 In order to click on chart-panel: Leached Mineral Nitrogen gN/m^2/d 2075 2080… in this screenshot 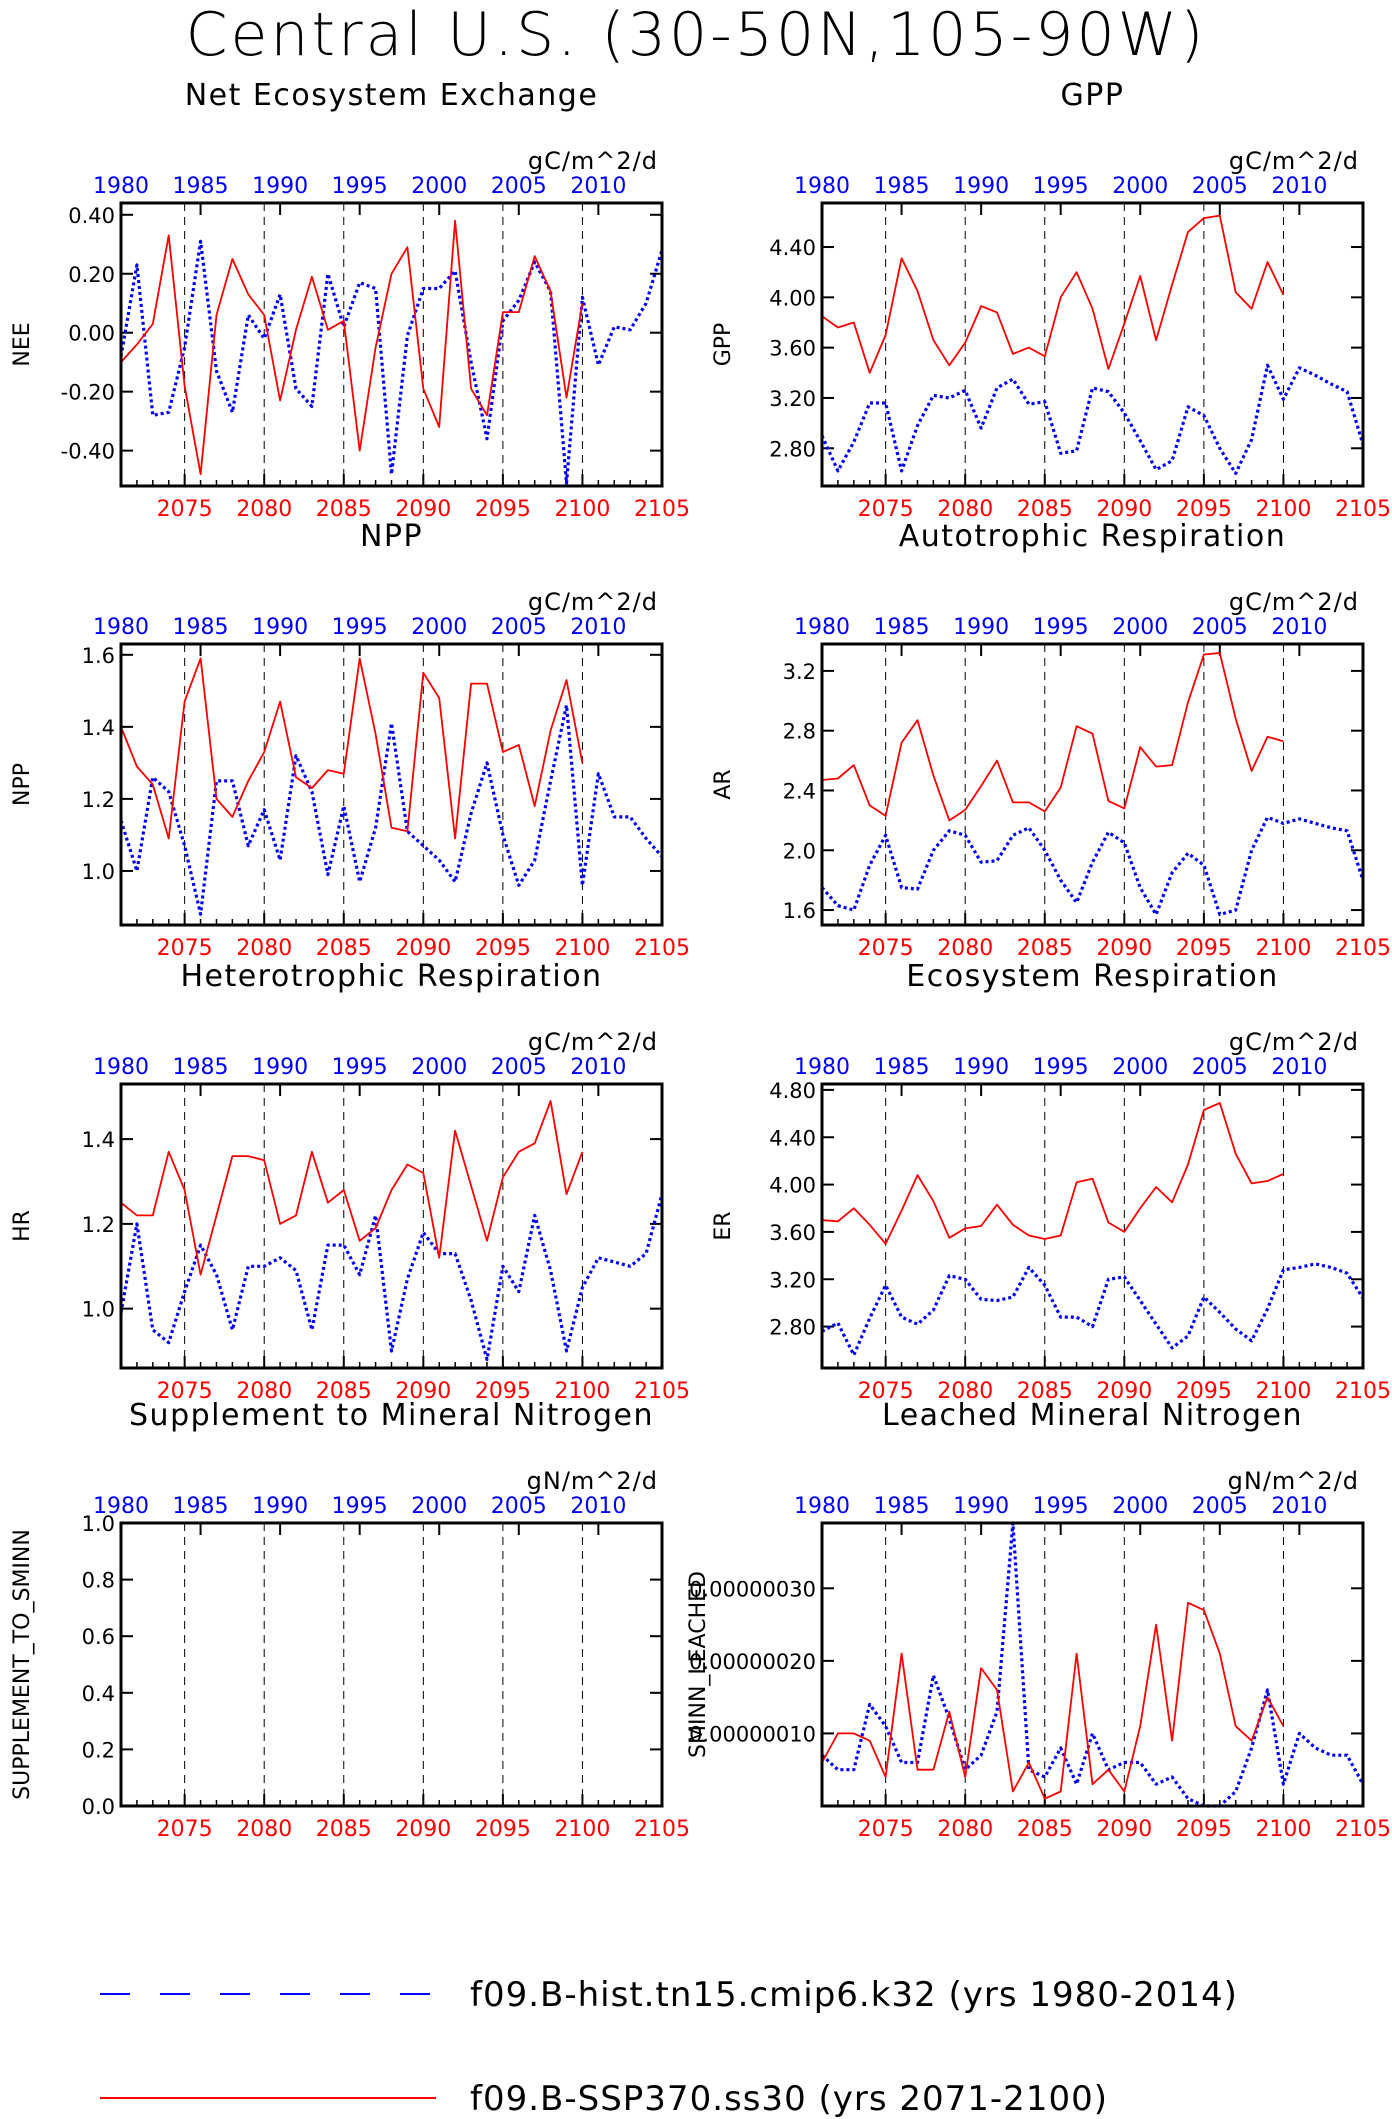, I will do `click(1038, 1620)`.